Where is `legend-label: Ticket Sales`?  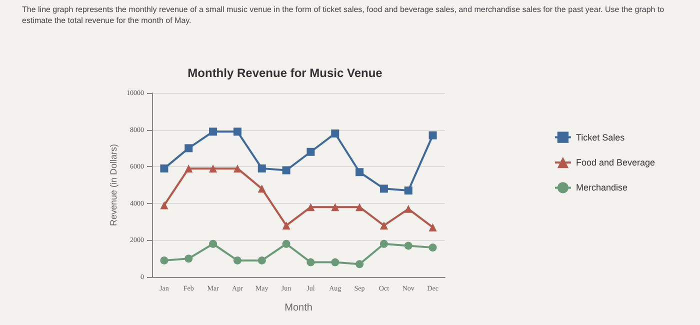
legend-label: Ticket Sales is located at coordinates (601, 137).